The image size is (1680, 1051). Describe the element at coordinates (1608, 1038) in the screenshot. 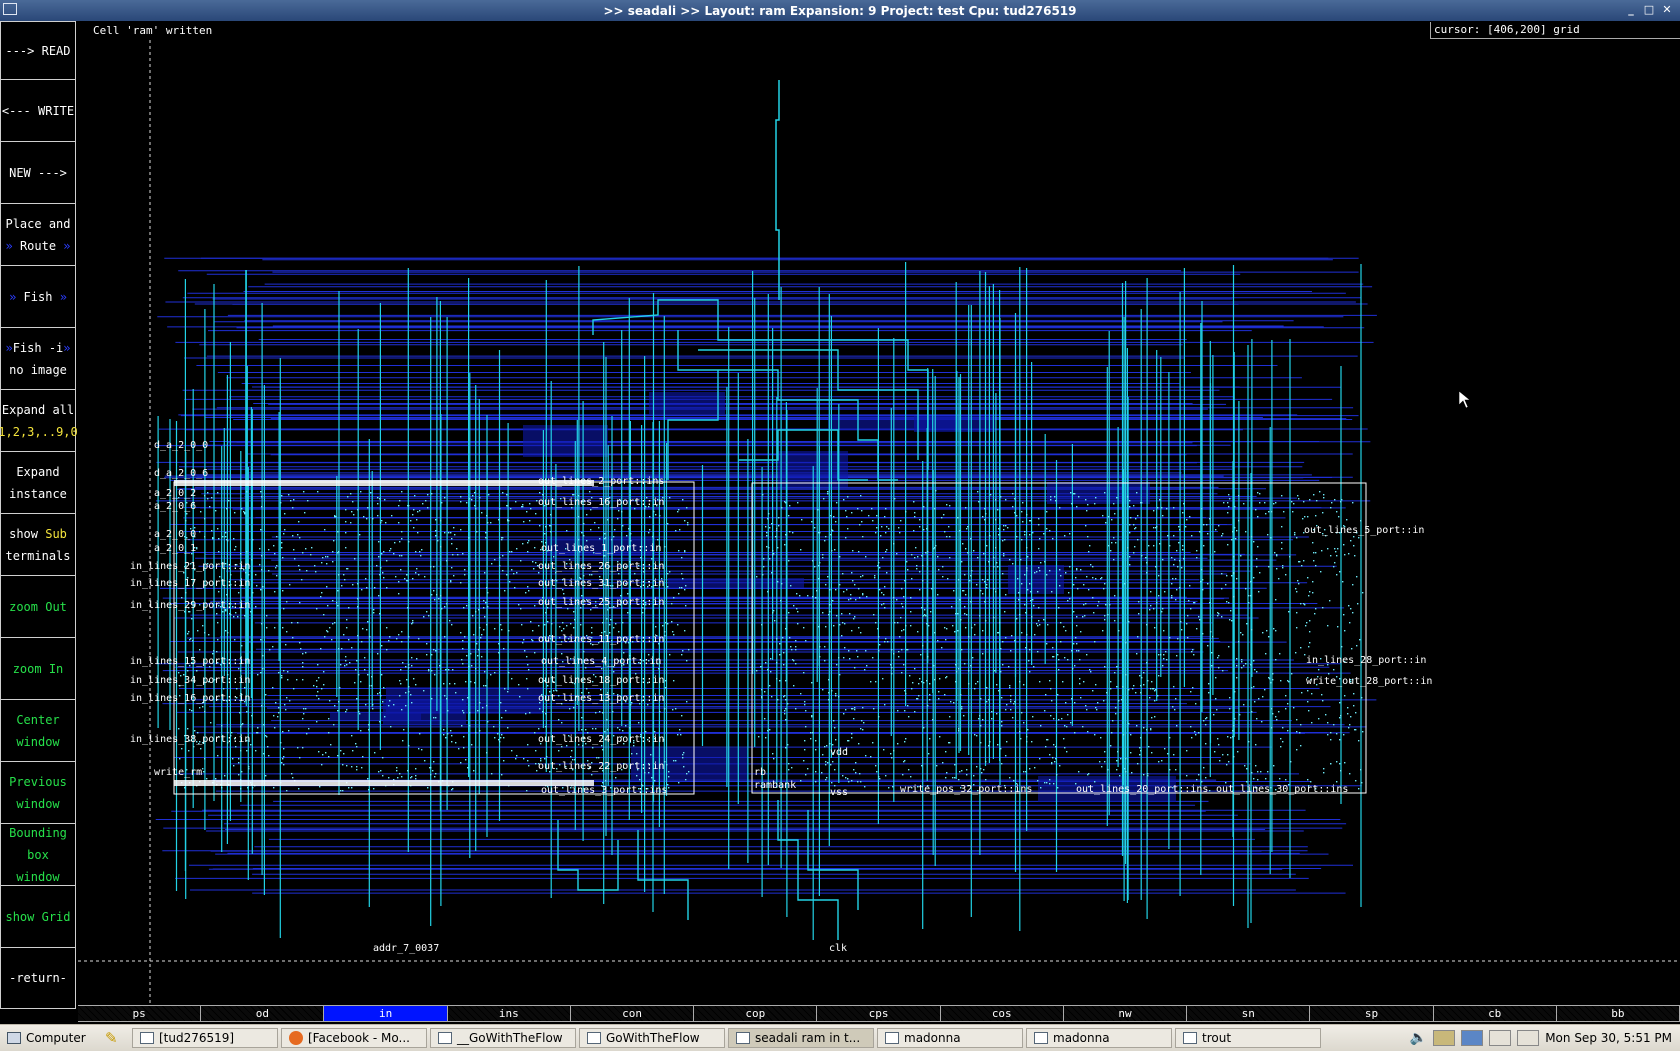

I see `clock: Mon Sep 30, 5:51 PM` at that location.